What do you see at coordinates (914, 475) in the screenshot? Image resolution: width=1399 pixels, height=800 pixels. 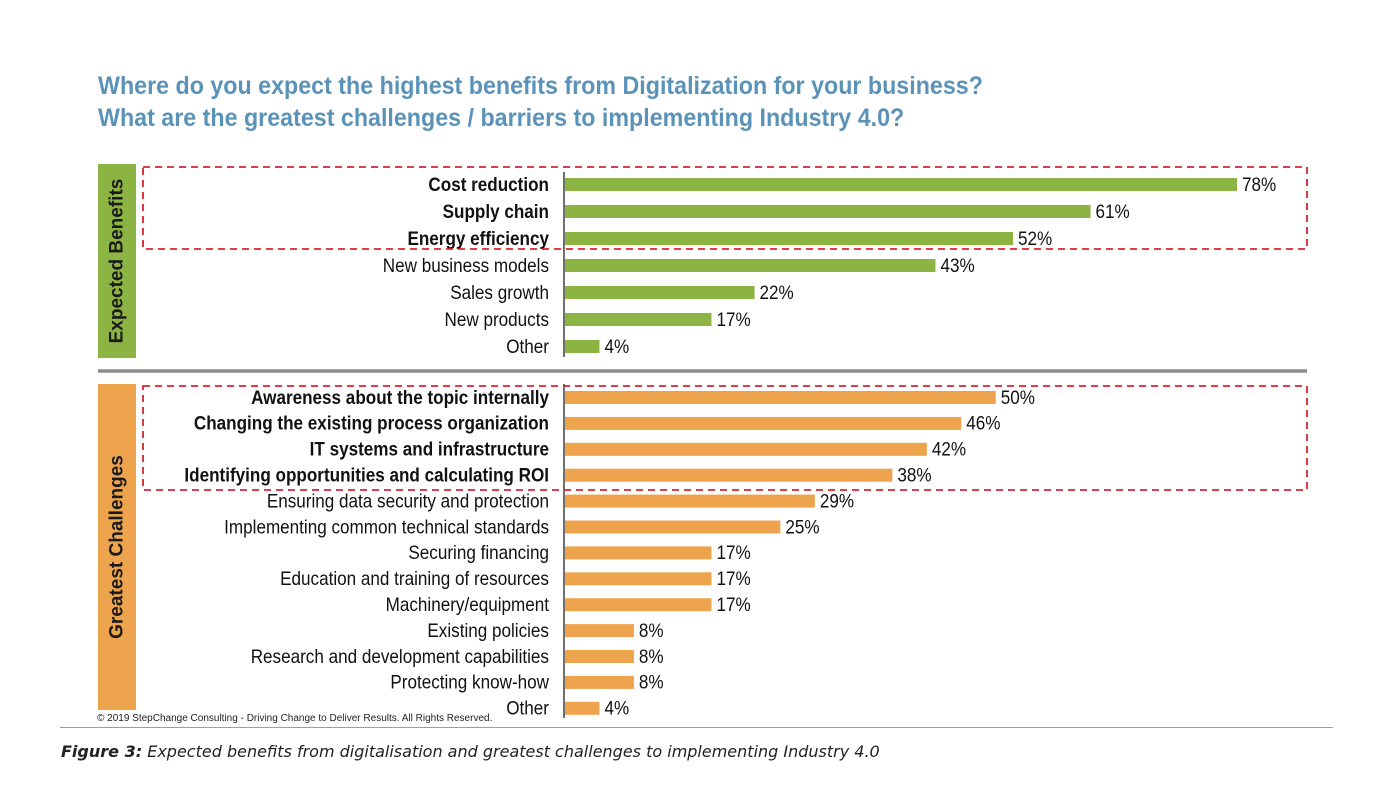 I see `value-label: 38%` at bounding box center [914, 475].